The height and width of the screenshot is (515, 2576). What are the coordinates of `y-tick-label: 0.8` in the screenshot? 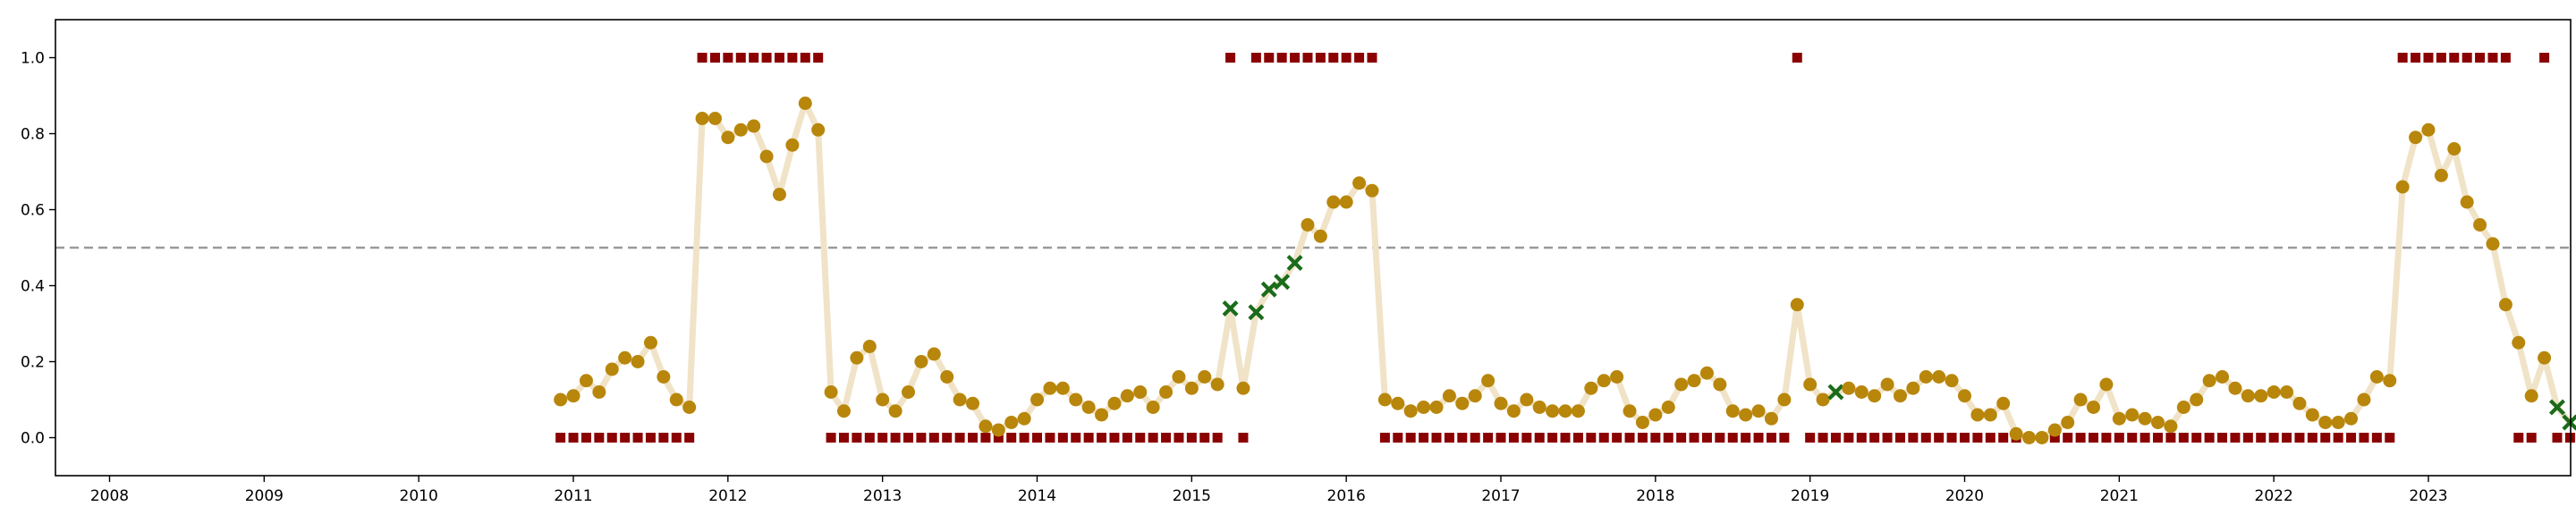 It's located at (33, 135).